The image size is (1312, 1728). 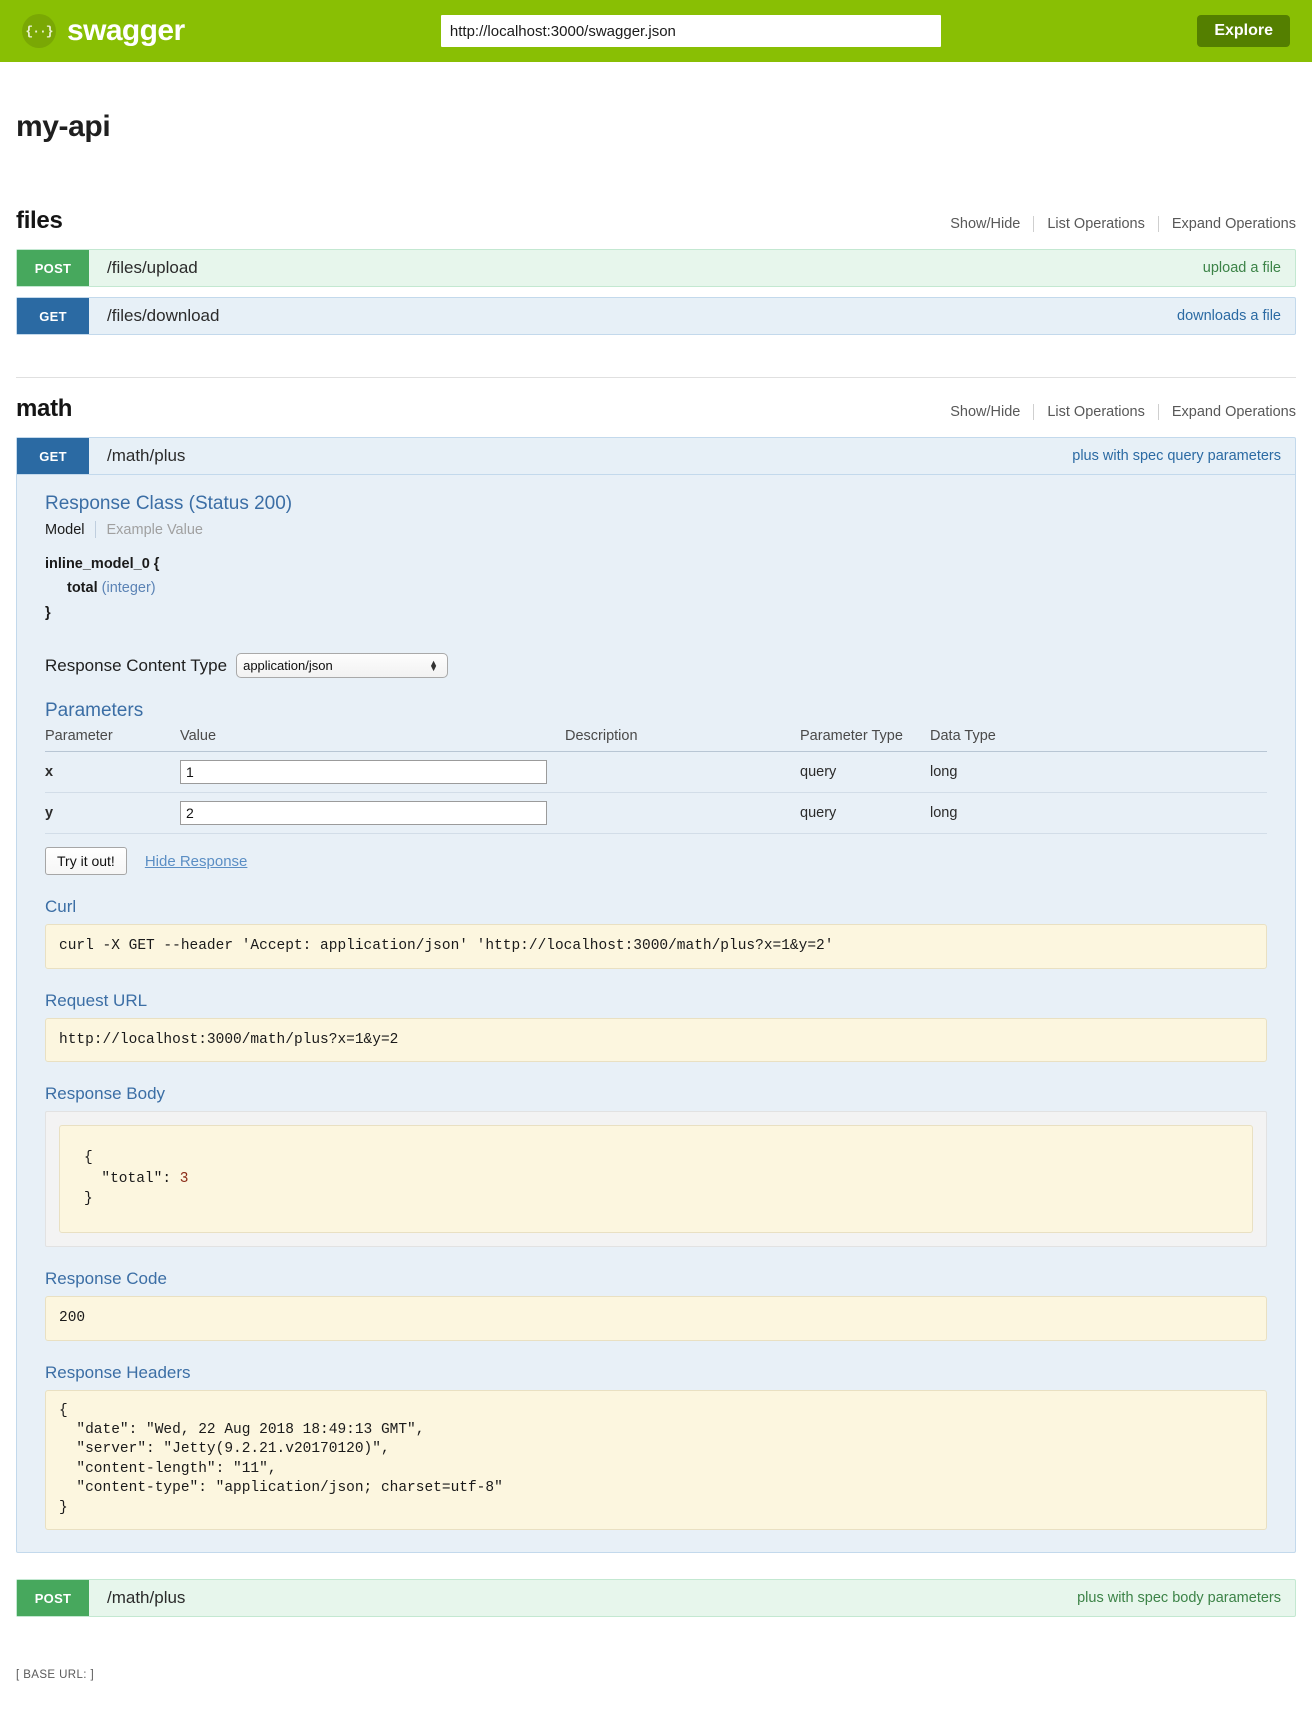 I want to click on model-property-type: (integer), so click(x=128, y=588).